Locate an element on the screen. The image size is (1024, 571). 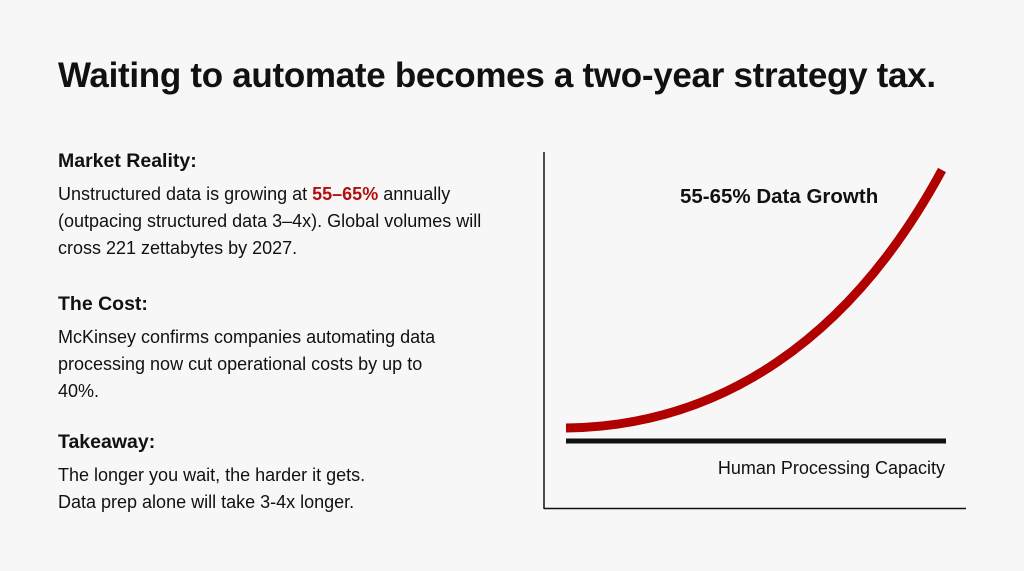
section-heading: The Cost: is located at coordinates (103, 304).